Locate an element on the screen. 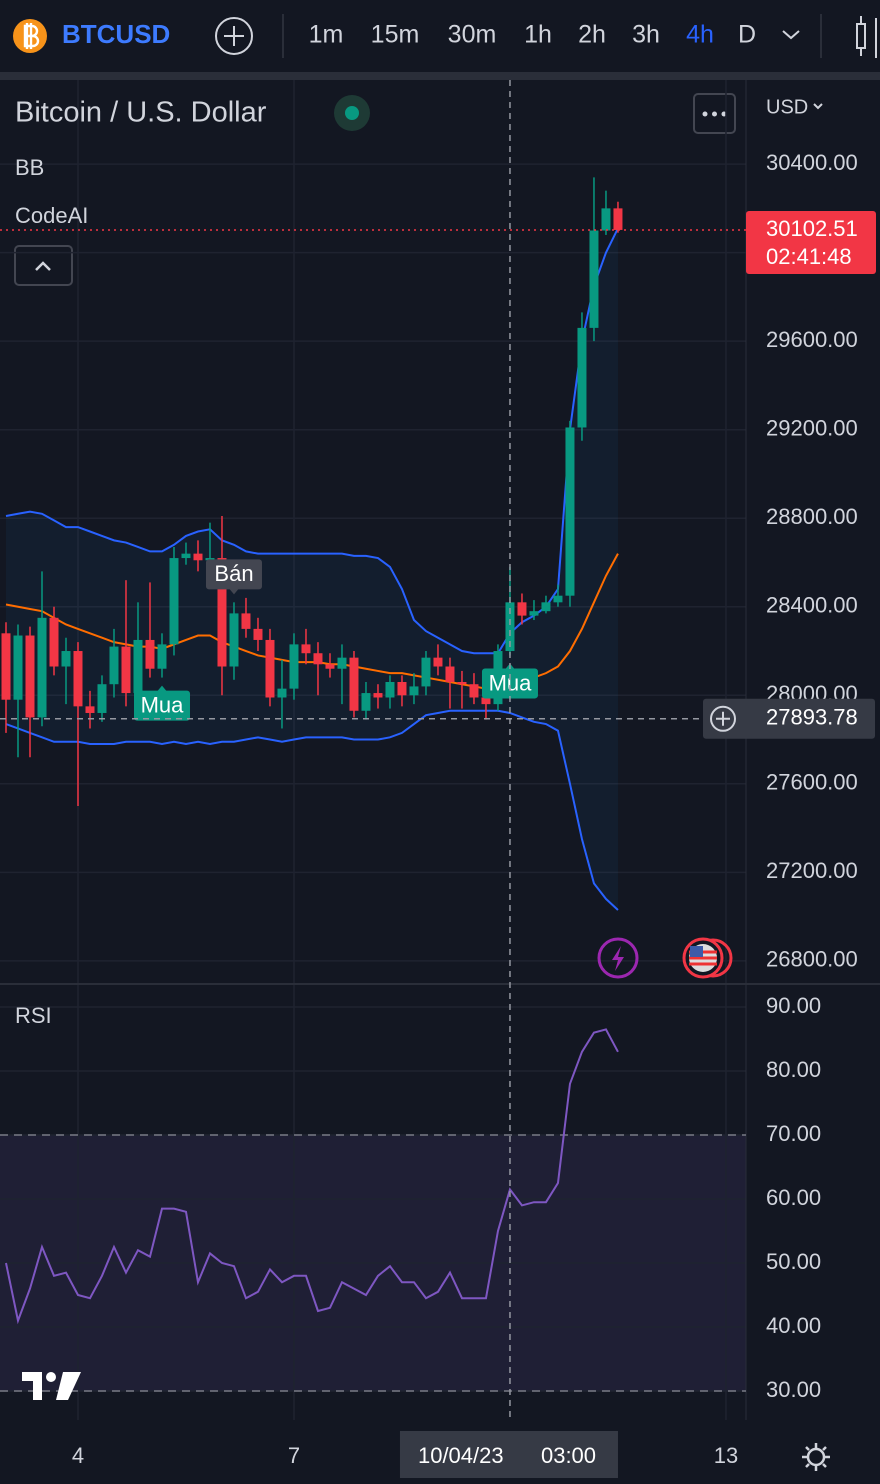 The height and width of the screenshot is (1484, 880). chart-style-button is located at coordinates (866, 37).